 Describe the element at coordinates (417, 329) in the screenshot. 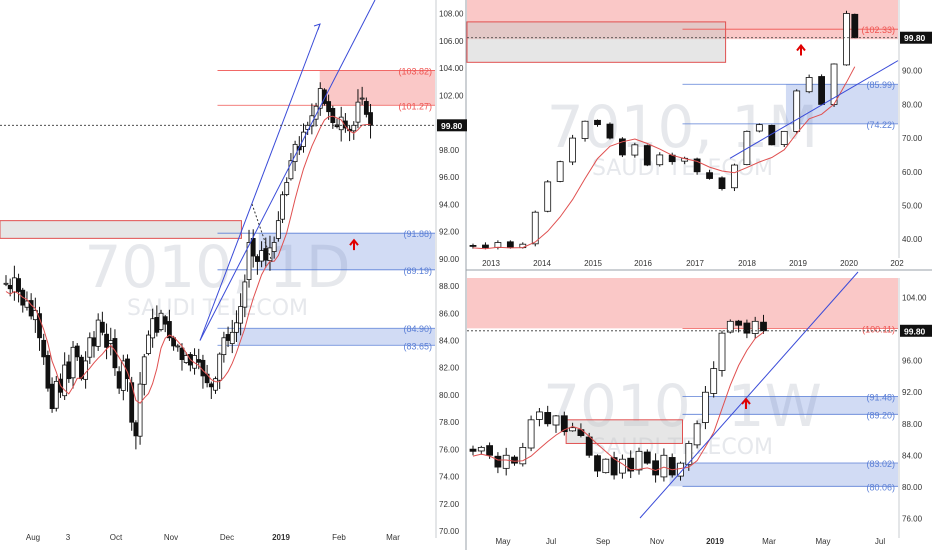

I see `level-label-4: (84.90)` at that location.